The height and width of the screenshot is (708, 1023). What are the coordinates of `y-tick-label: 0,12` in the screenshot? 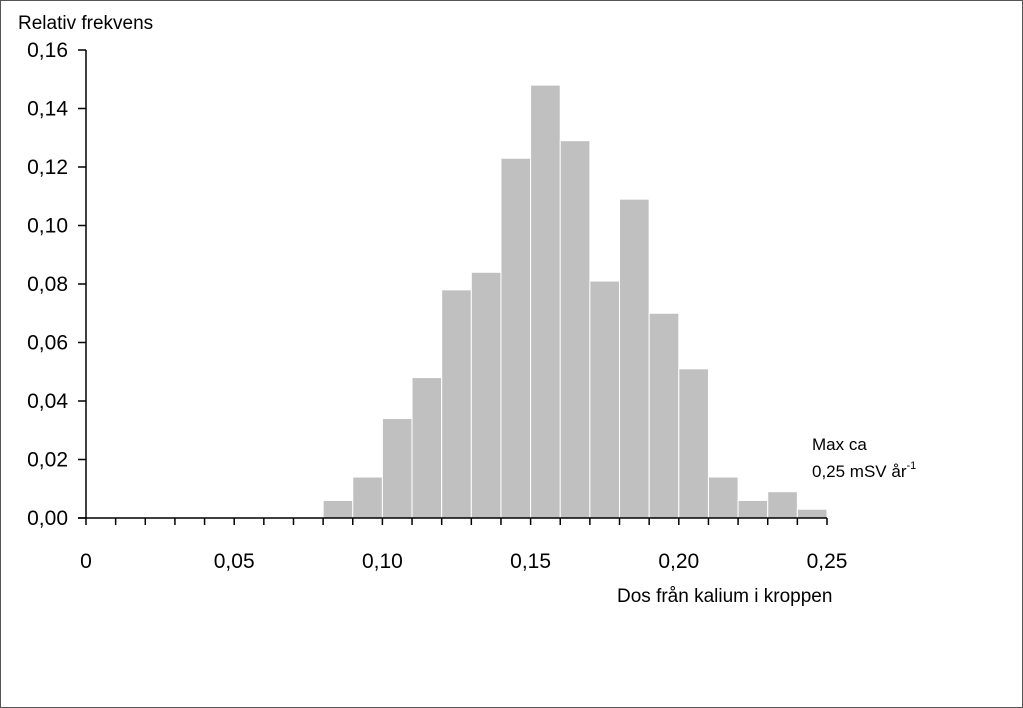 It's located at (47, 167).